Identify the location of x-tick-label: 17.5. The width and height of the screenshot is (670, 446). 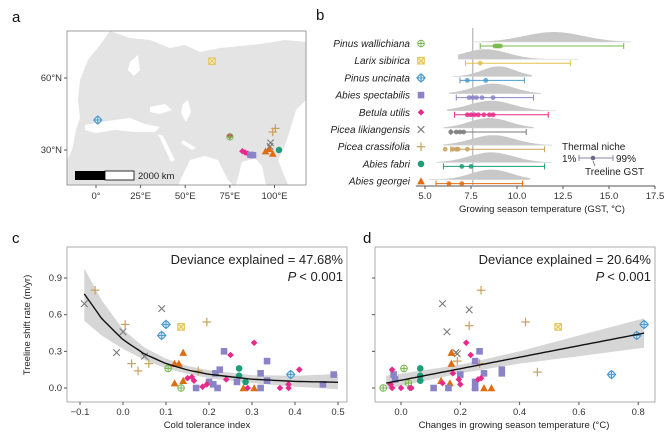
(655, 196).